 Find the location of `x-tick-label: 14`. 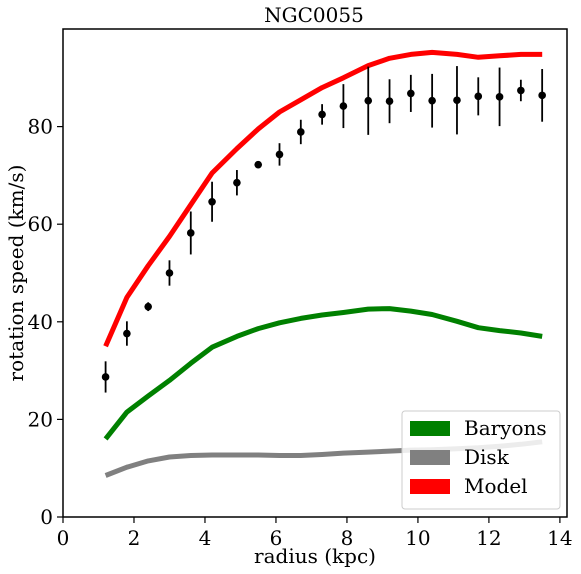

x-tick-label: 14 is located at coordinates (559, 538).